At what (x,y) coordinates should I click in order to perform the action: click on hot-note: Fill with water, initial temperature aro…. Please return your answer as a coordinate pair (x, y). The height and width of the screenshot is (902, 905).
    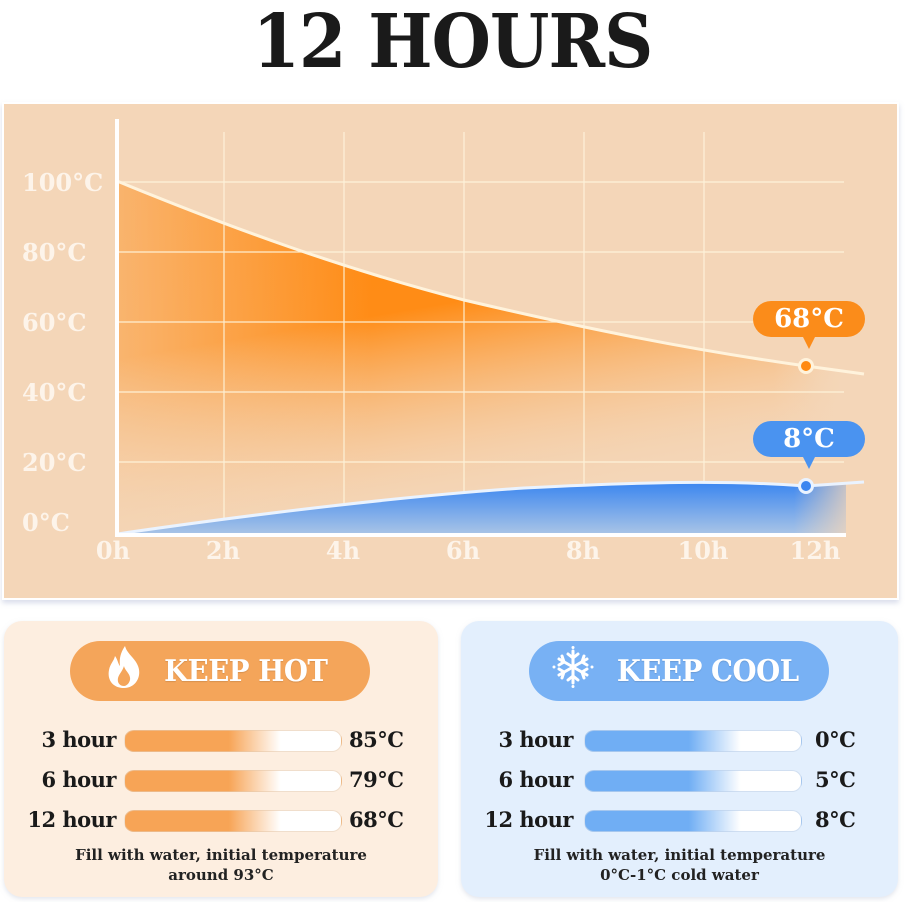
    Looking at the image, I should click on (221, 865).